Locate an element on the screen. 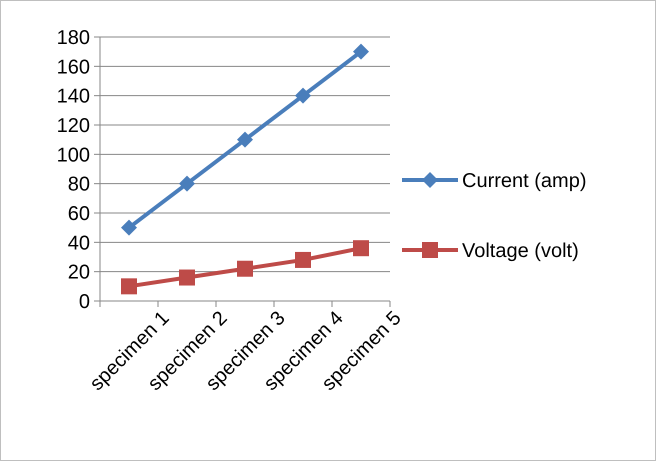 The width and height of the screenshot is (656, 461). y-tick-label: 20 is located at coordinates (79, 273).